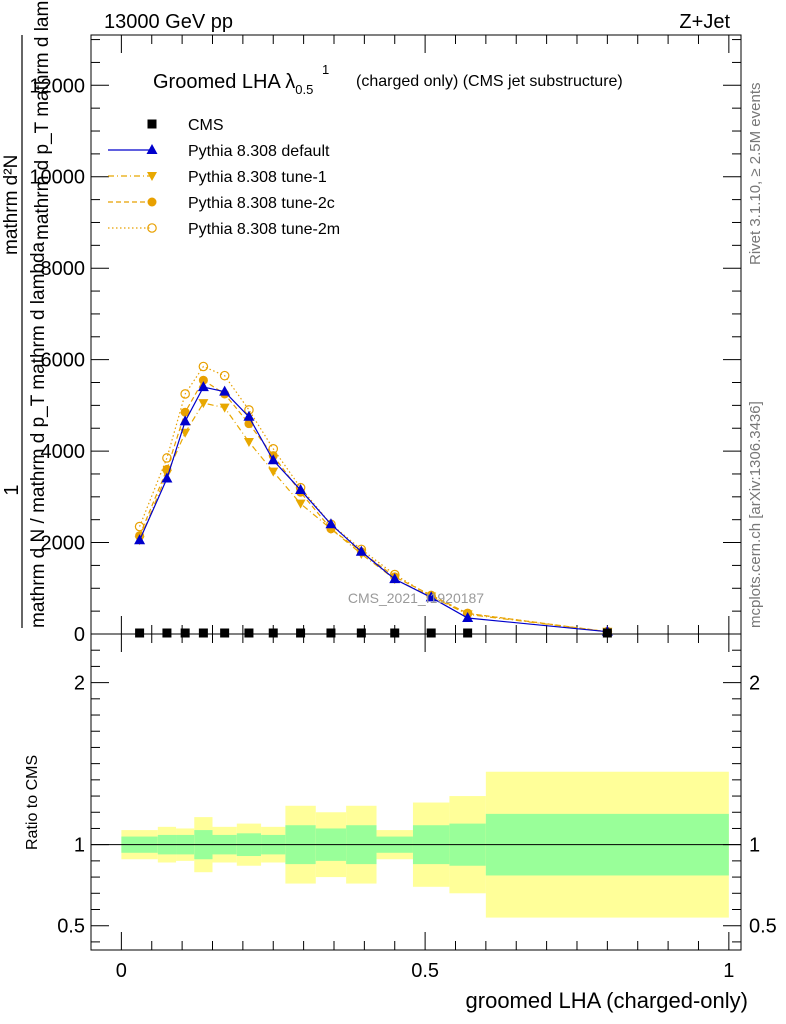 The height and width of the screenshot is (1024, 786). Describe the element at coordinates (63, 544) in the screenshot. I see `main-ytick-label: 2000` at that location.